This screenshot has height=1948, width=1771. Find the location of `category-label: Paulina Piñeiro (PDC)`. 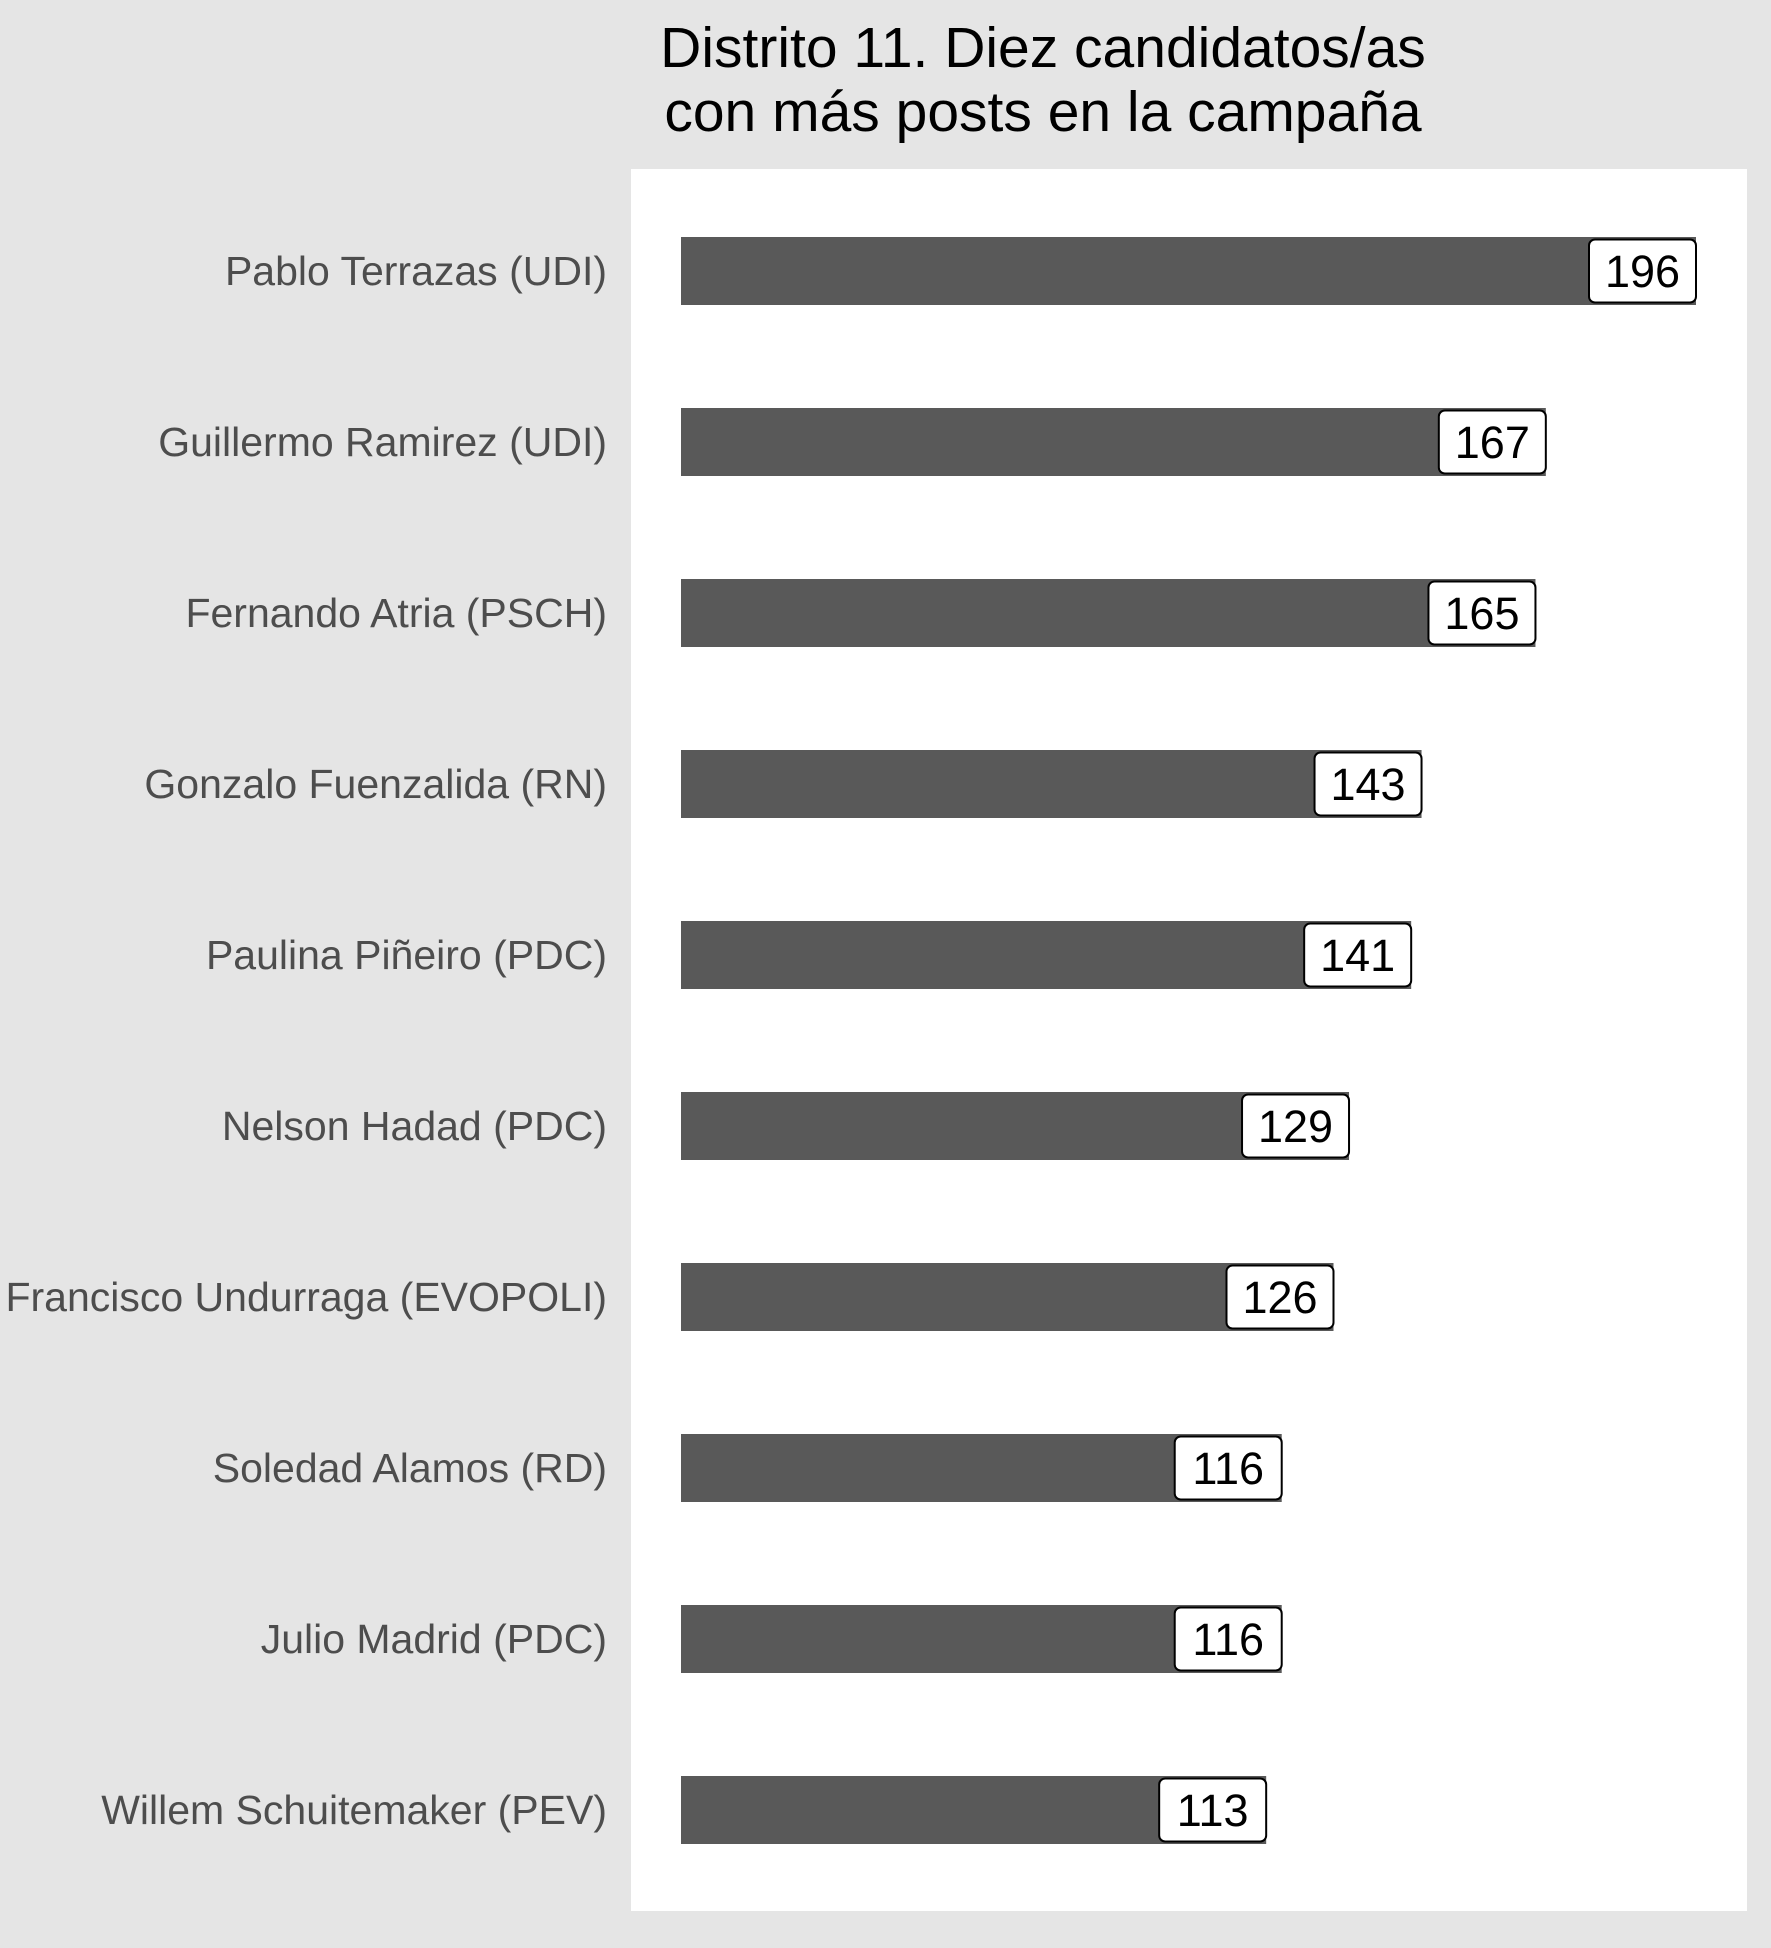

category-label: Paulina Piñeiro (PDC) is located at coordinates (406, 955).